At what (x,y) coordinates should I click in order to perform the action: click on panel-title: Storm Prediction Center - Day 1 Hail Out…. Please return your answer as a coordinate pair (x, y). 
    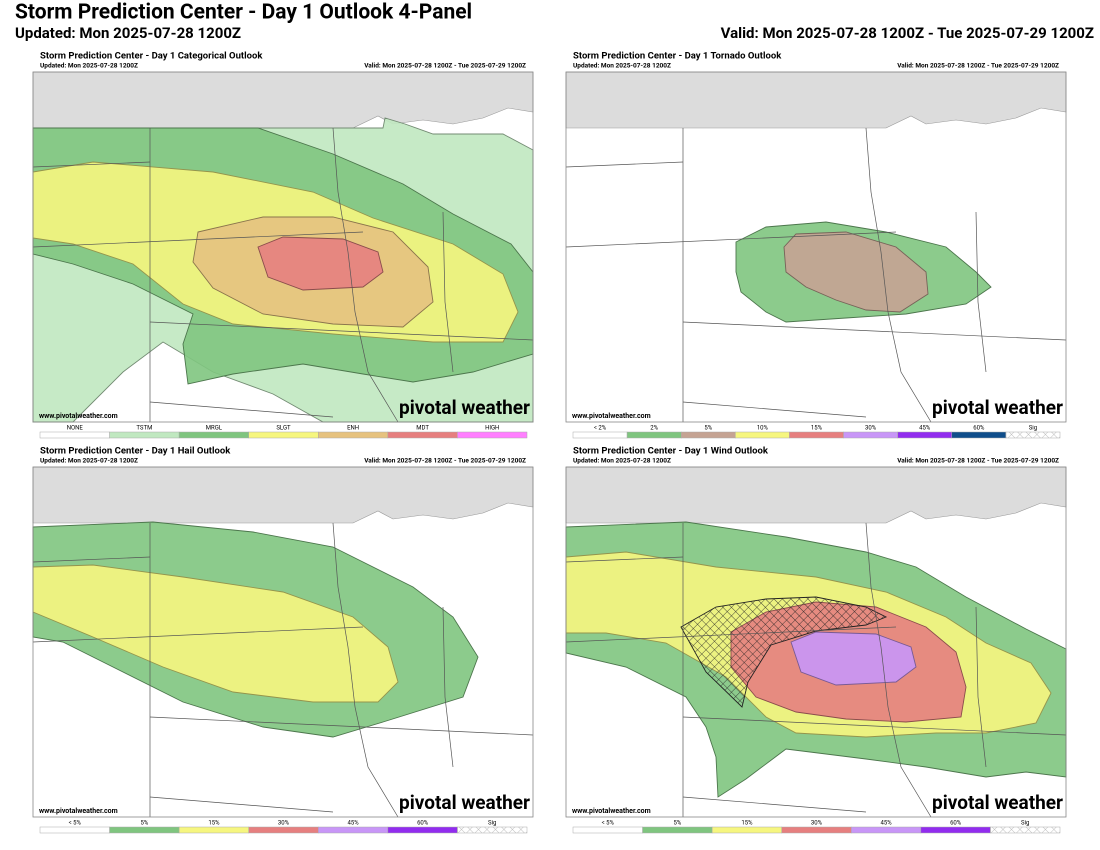
    Looking at the image, I should click on (135, 451).